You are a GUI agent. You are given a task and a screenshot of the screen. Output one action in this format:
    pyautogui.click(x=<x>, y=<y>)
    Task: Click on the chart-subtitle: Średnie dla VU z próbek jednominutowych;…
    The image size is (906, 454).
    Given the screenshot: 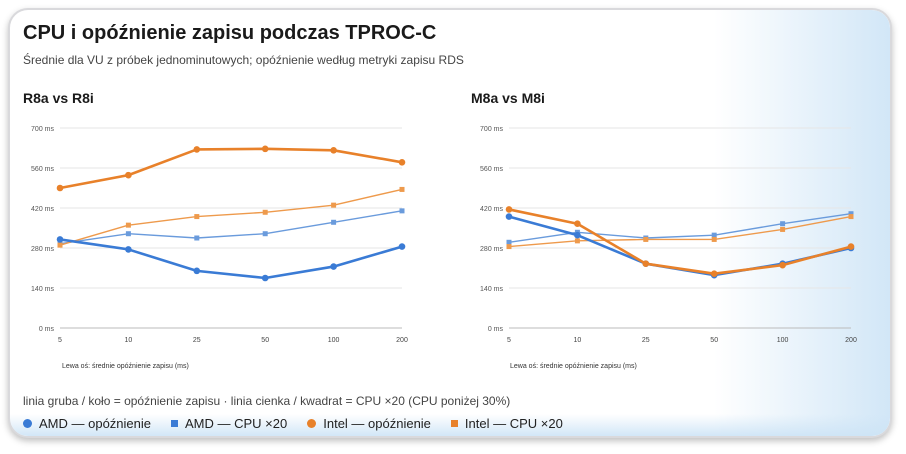 What is the action you would take?
    pyautogui.click(x=243, y=60)
    